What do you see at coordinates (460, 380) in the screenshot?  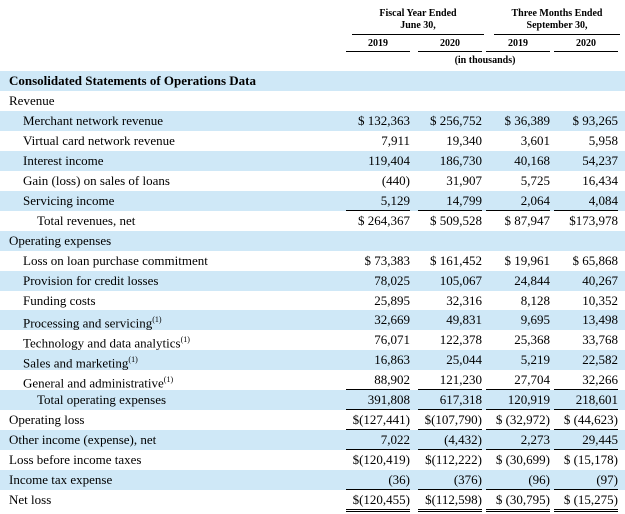 I see `cell-value: 121,230` at bounding box center [460, 380].